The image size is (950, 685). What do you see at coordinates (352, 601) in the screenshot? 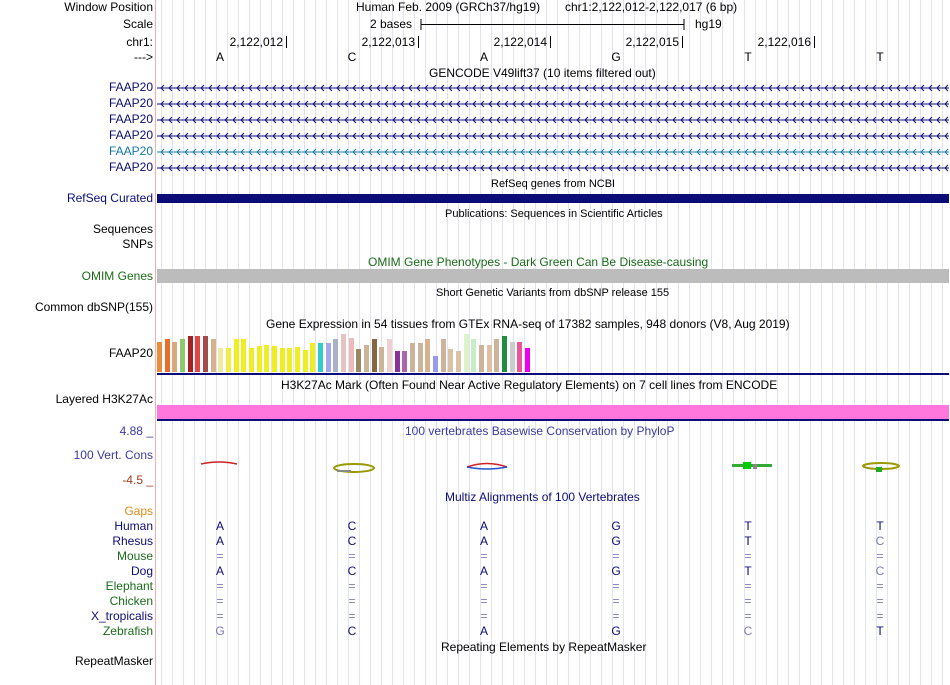
I see `alignment-base: =` at bounding box center [352, 601].